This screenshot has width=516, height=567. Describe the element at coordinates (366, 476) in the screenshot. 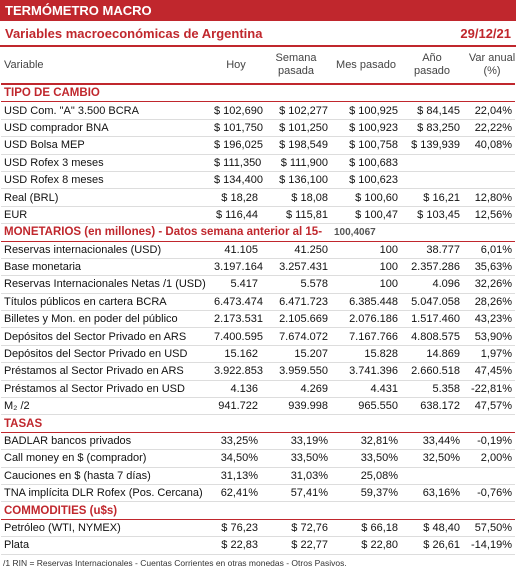

I see `value-cell: 25,08%` at that location.